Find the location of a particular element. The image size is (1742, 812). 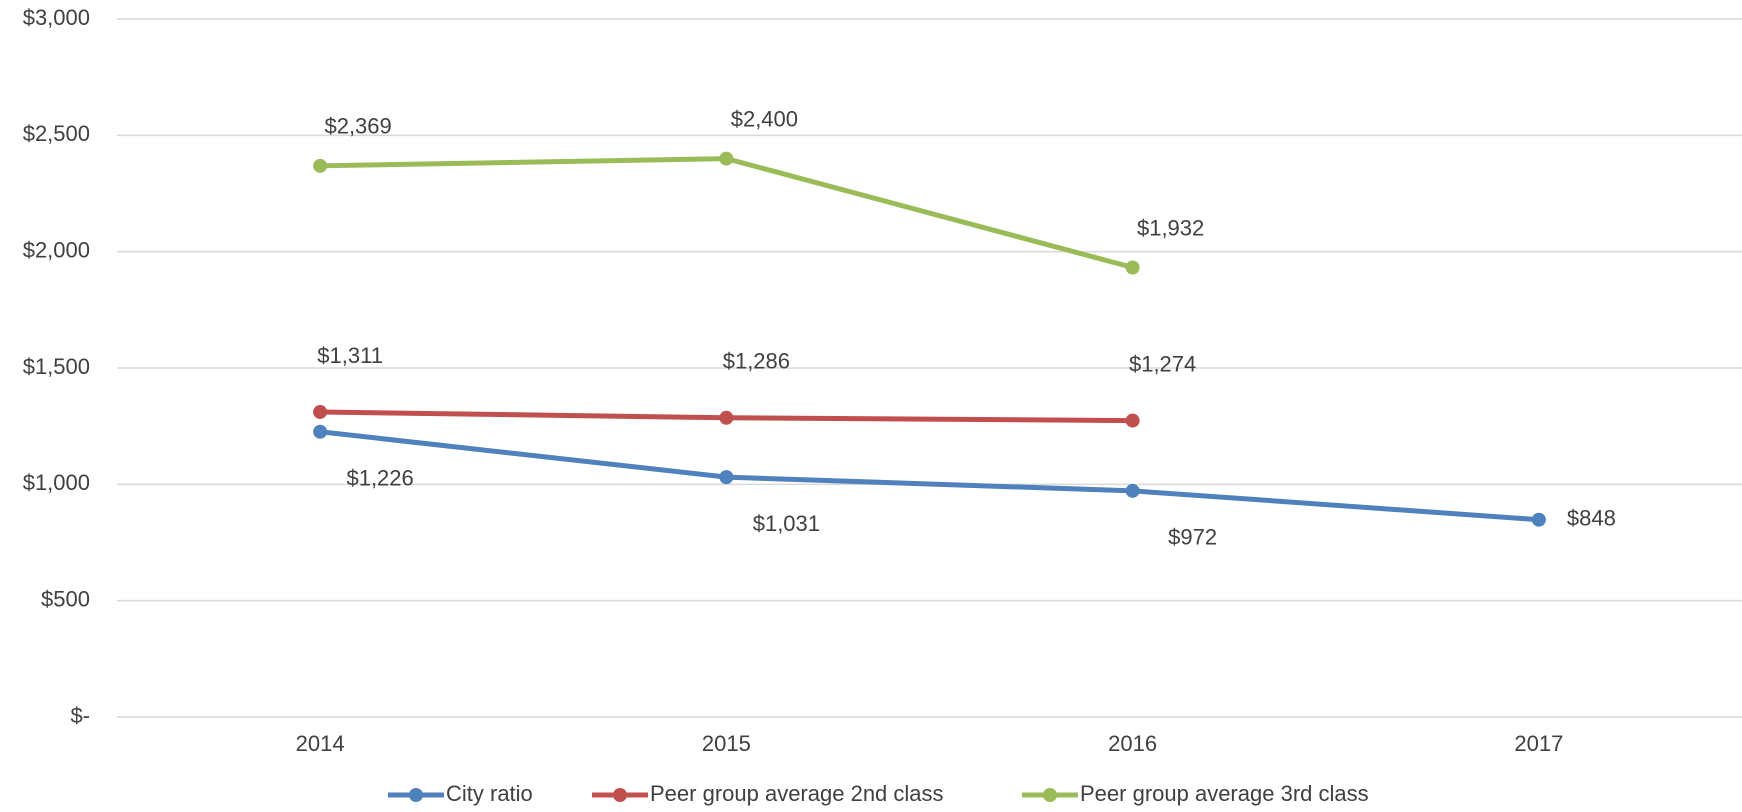

data-label: $2,369 is located at coordinates (357, 126).